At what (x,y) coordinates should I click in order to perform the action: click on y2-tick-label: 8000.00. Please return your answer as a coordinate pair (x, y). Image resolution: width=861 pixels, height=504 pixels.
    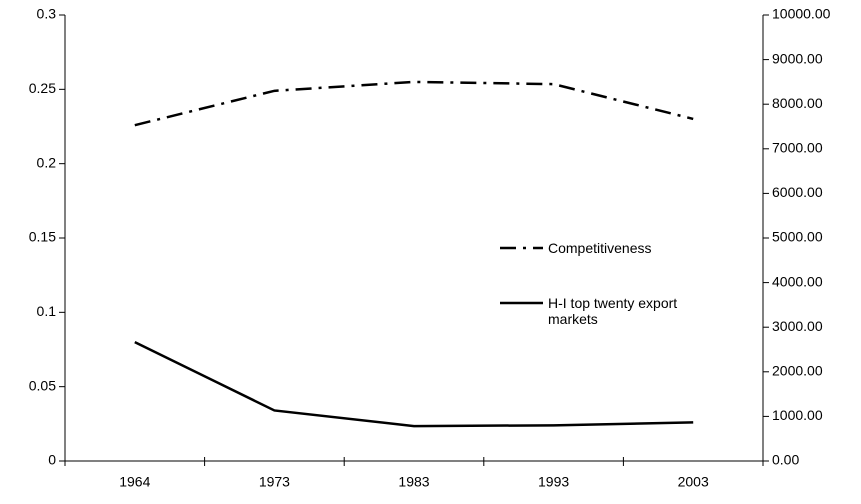
    Looking at the image, I should click on (797, 103).